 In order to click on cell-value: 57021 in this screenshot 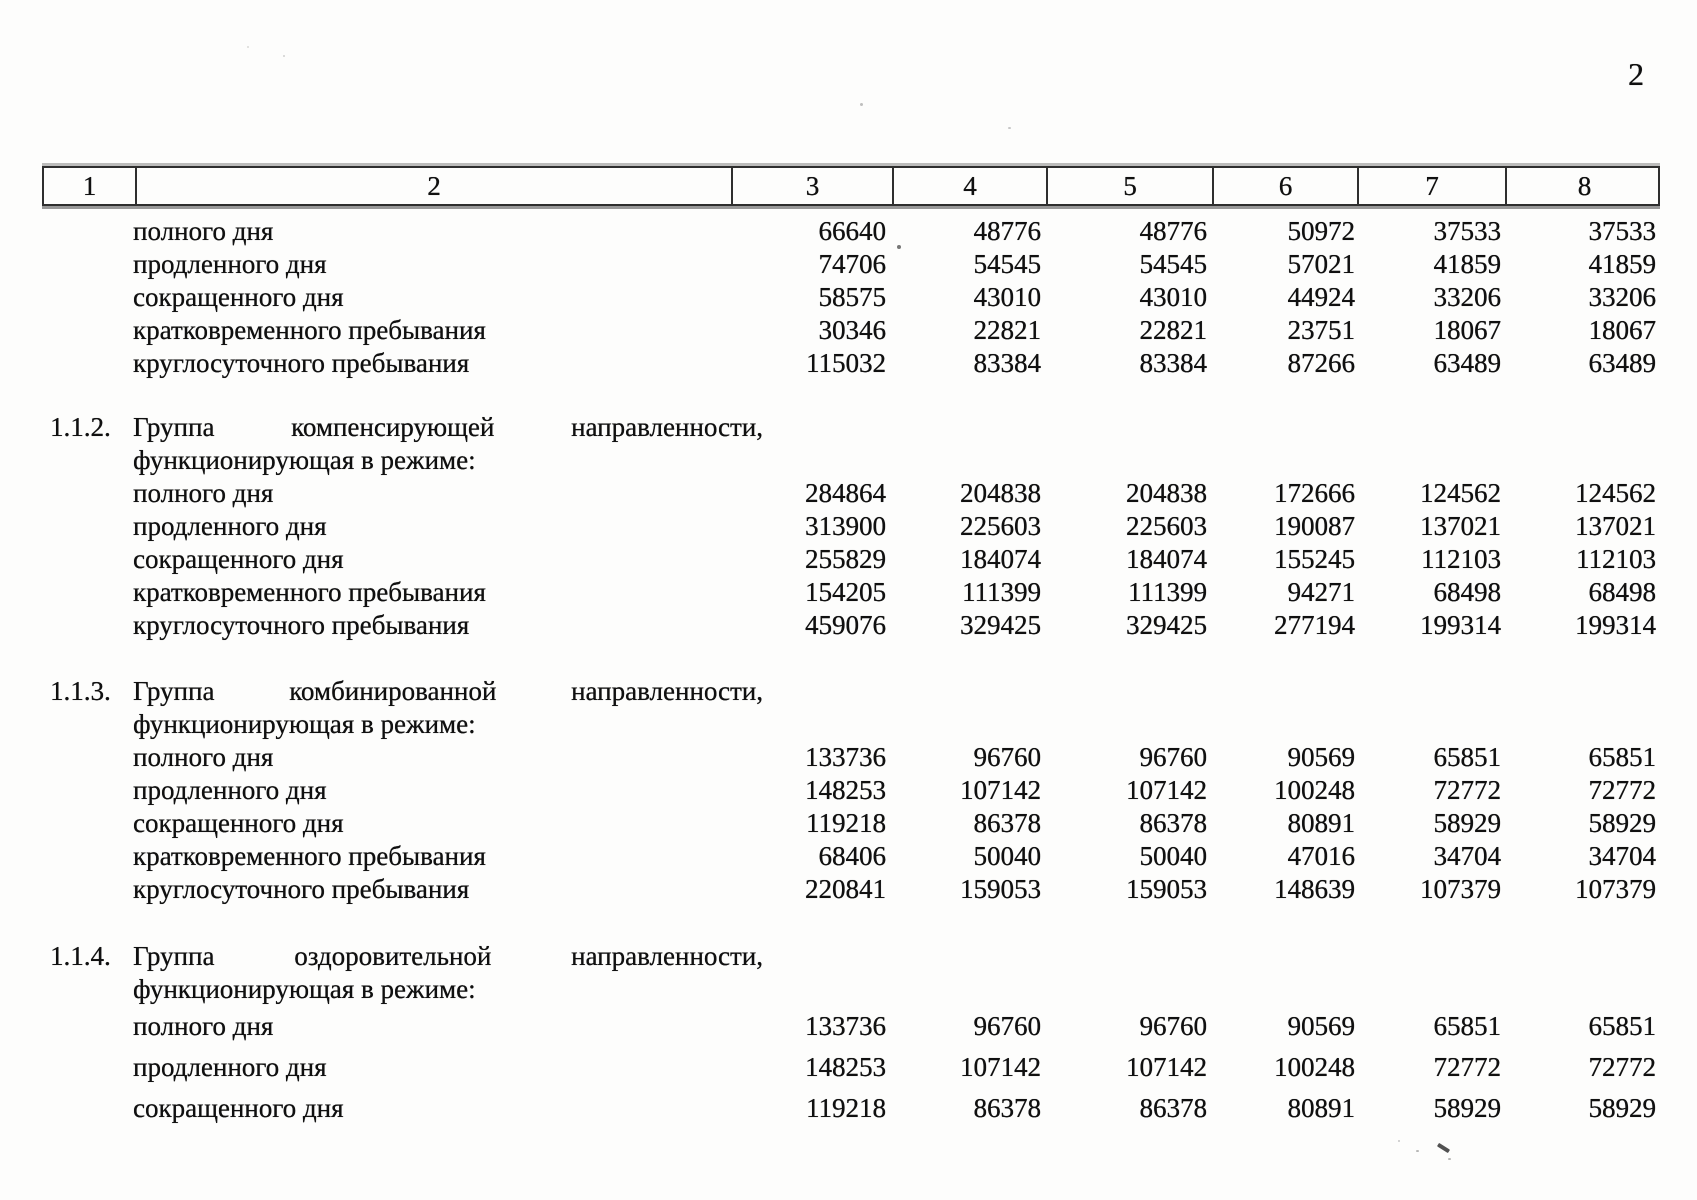, I will do `click(1321, 264)`.